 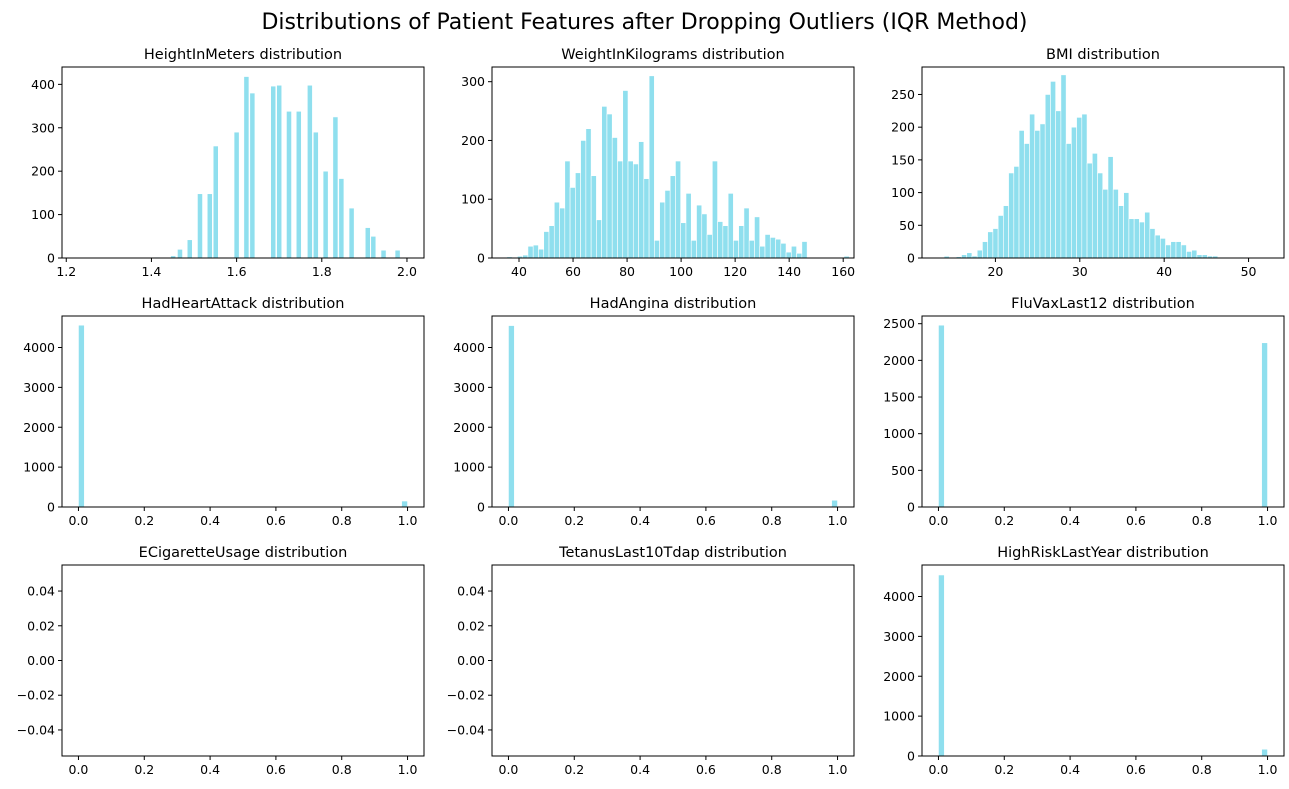 I want to click on y-tick-label: 250, so click(x=903, y=94).